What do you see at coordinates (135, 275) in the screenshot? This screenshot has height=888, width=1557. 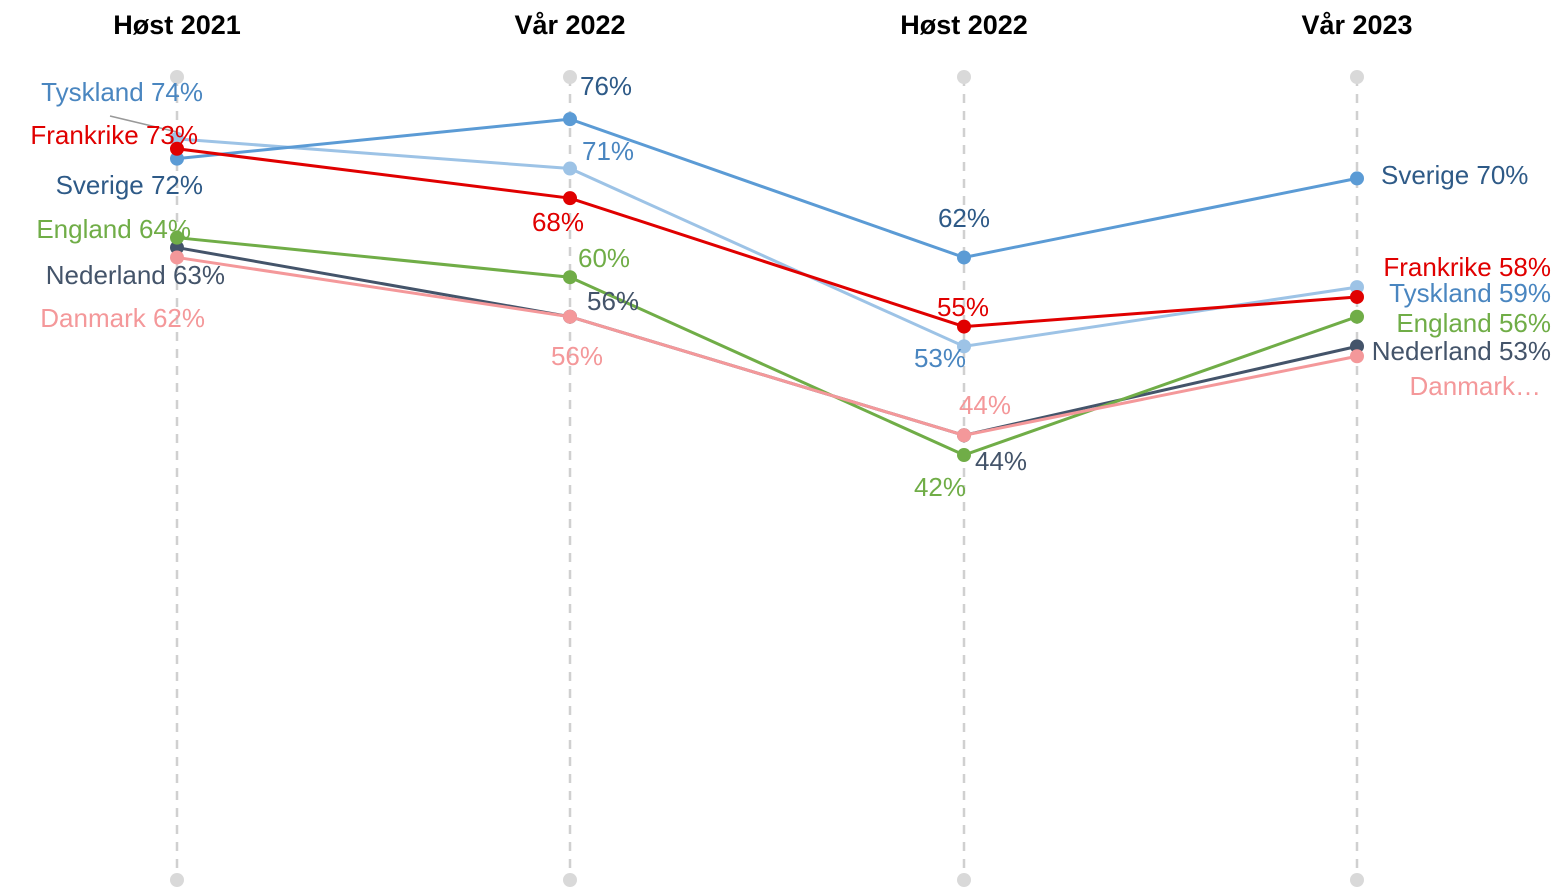 I see `value-label: Nederland 63%` at bounding box center [135, 275].